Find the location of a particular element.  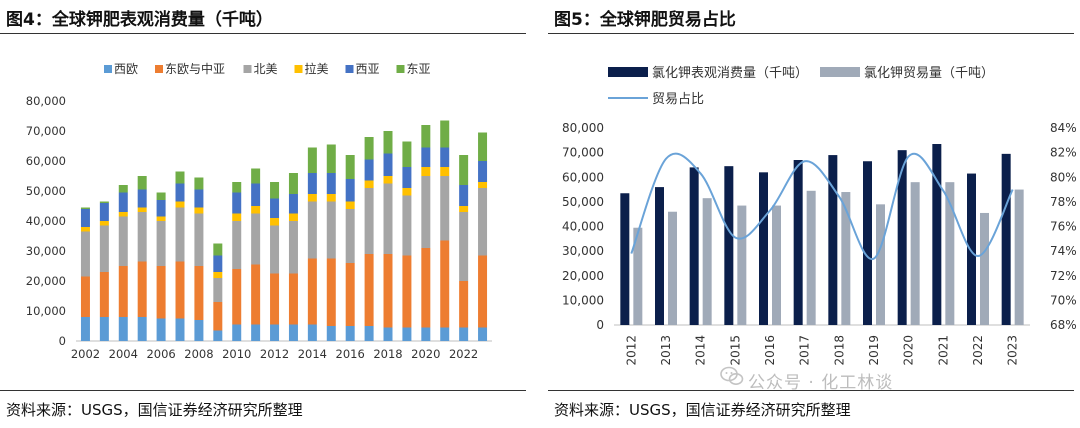

trade-share-line is located at coordinates (822, 206).